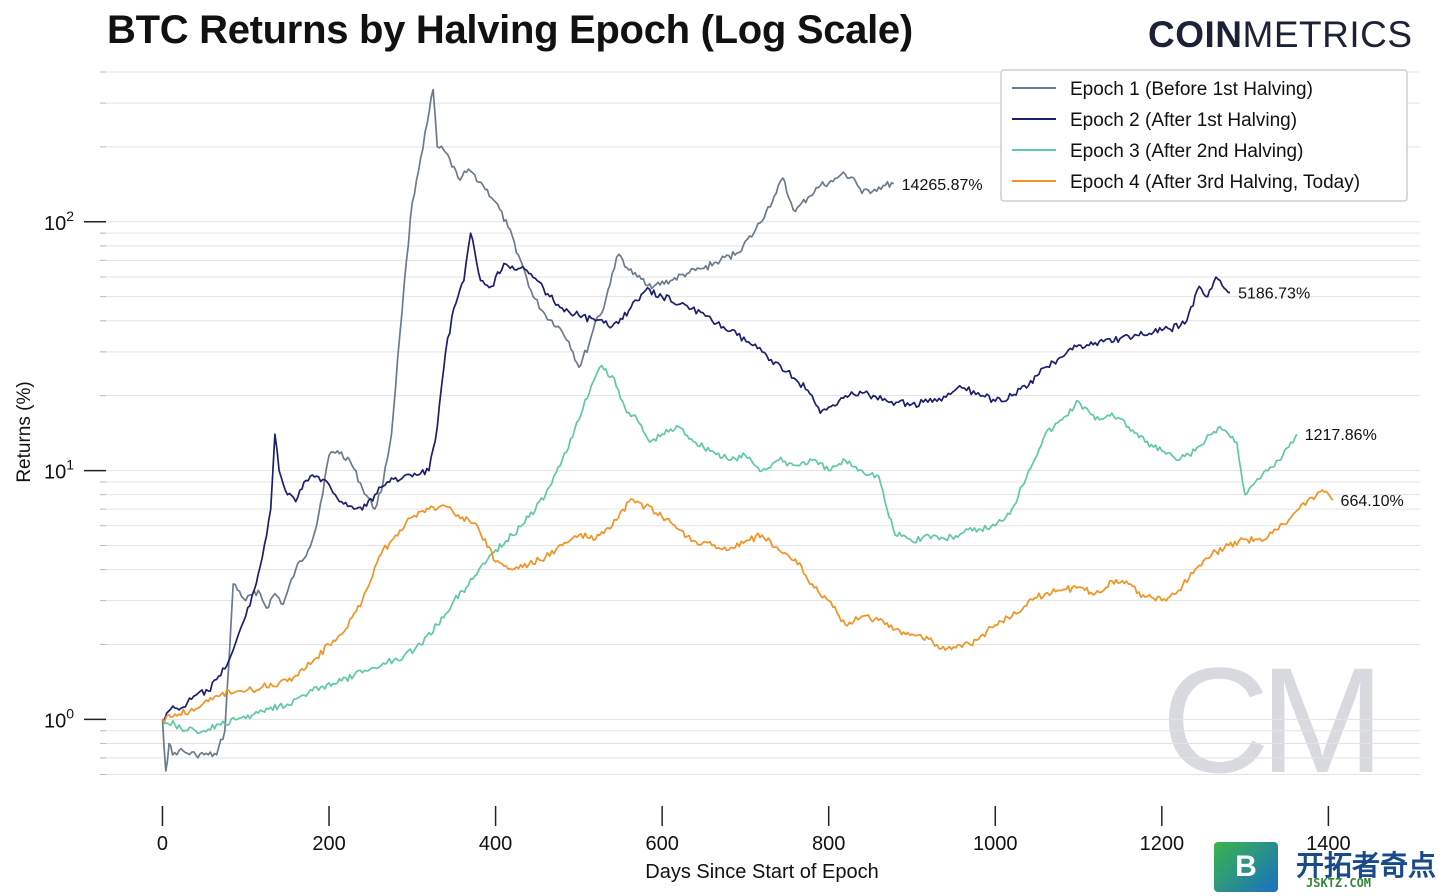  I want to click on chart-title: BTC Returns by Halving Epoch (Log Scale), so click(510, 30).